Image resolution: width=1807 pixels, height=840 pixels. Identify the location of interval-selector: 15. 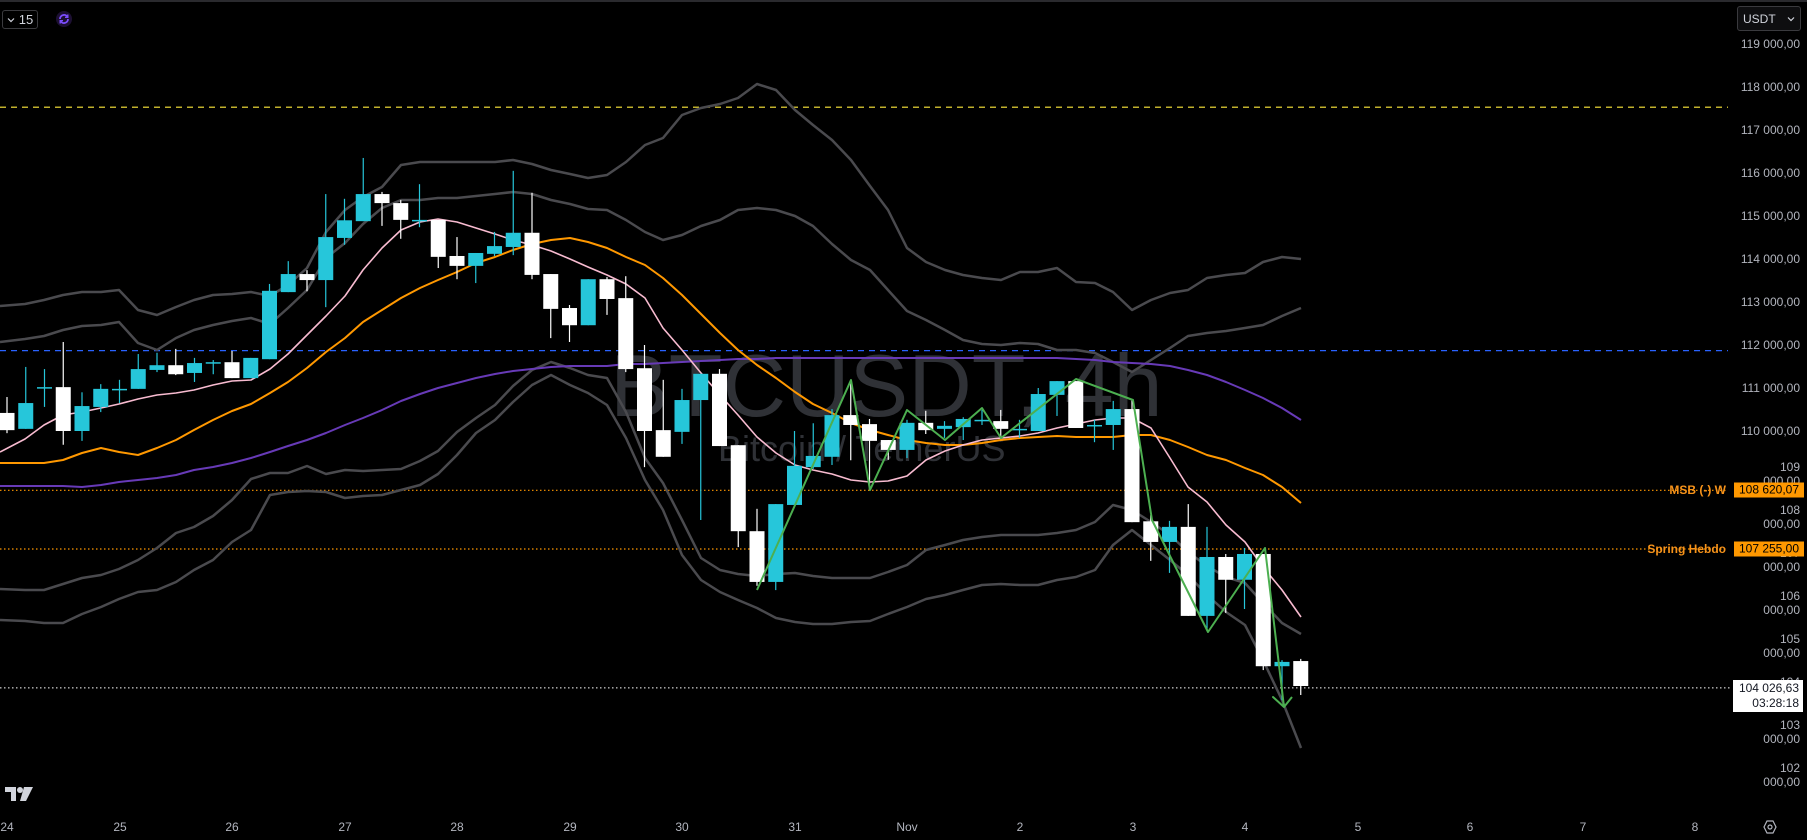
(20, 19).